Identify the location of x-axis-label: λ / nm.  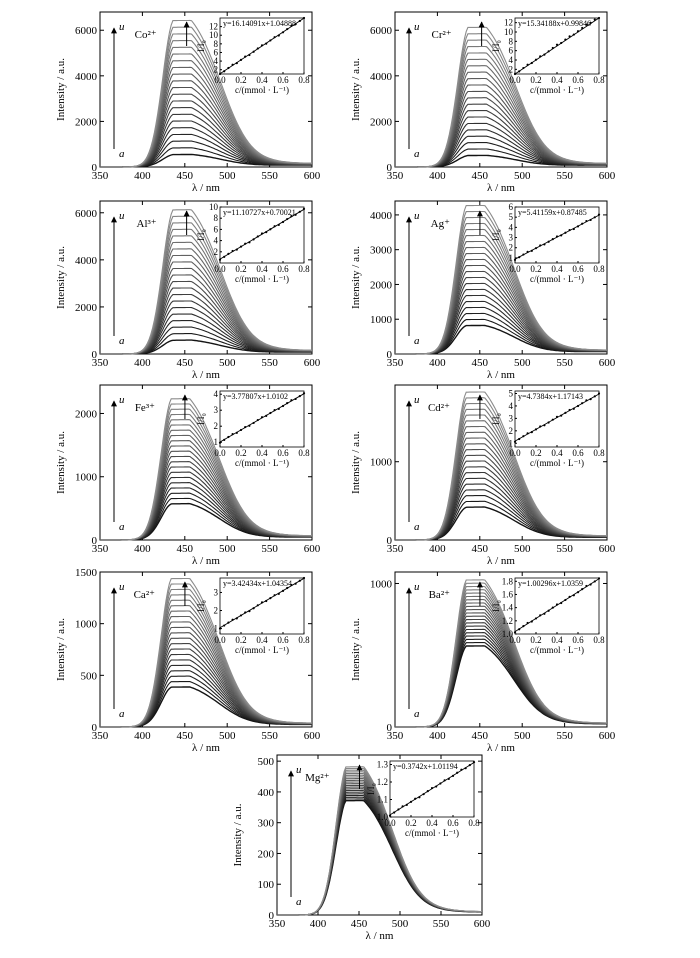
(206, 748).